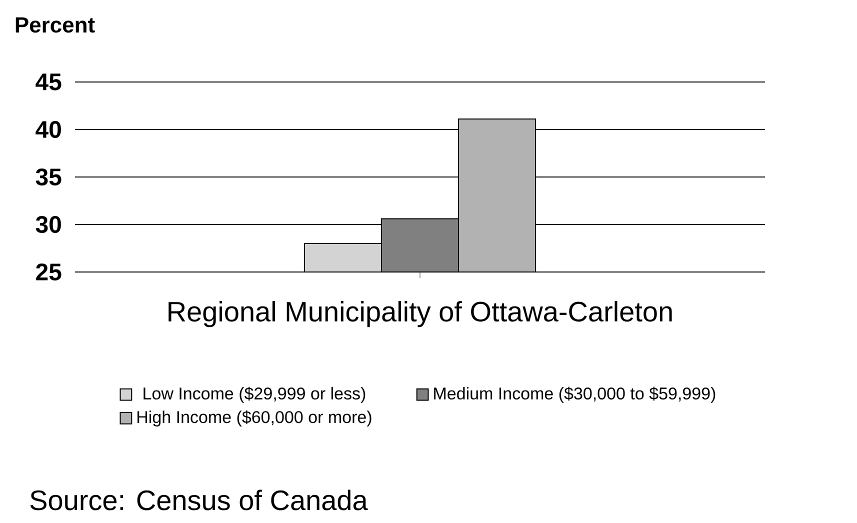  Describe the element at coordinates (49, 82) in the screenshot. I see `y-tick-label: 45` at that location.